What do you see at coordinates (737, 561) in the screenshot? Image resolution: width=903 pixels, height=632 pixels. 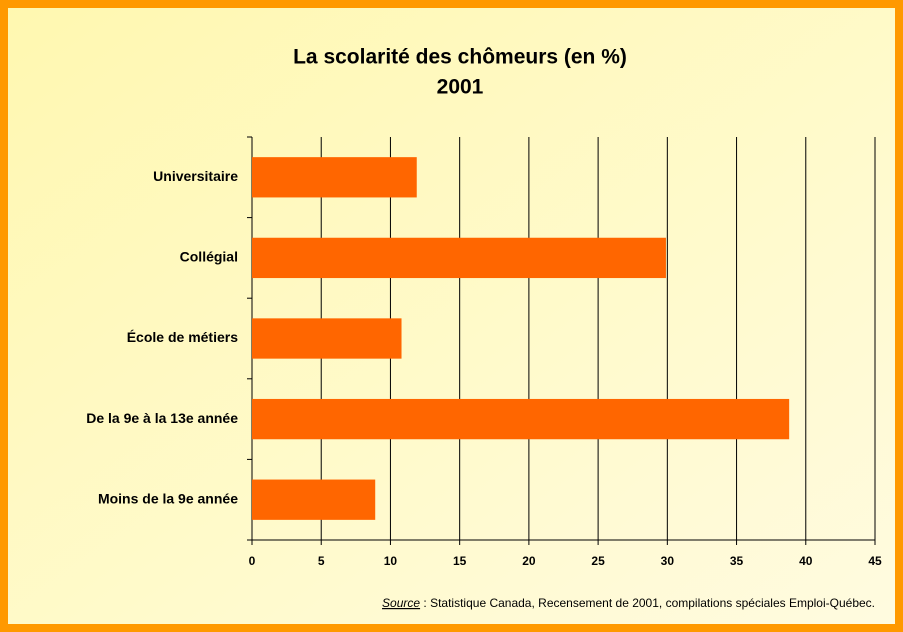 I see `x-tick-label: 35` at bounding box center [737, 561].